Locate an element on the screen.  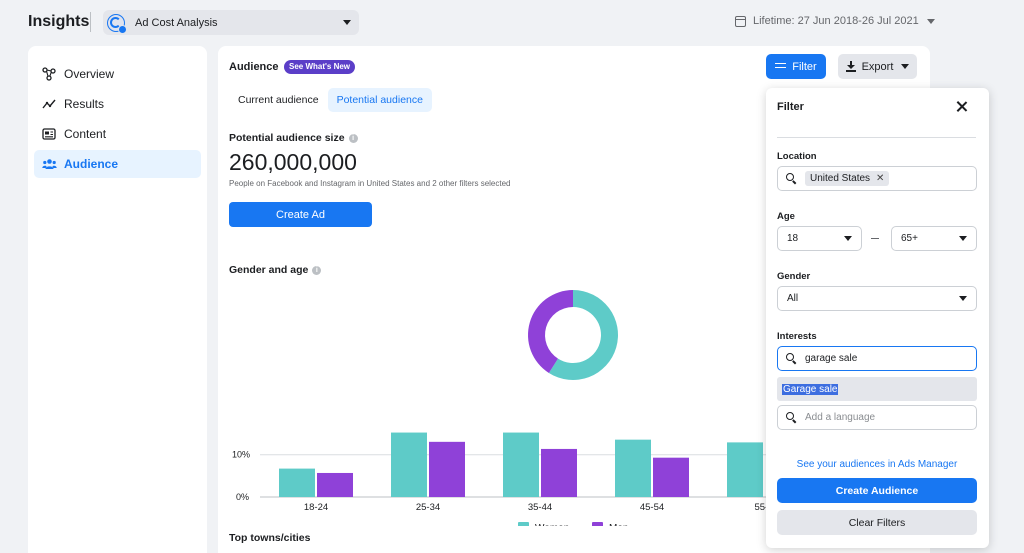
location-input: United States ✕ is located at coordinates (877, 178).